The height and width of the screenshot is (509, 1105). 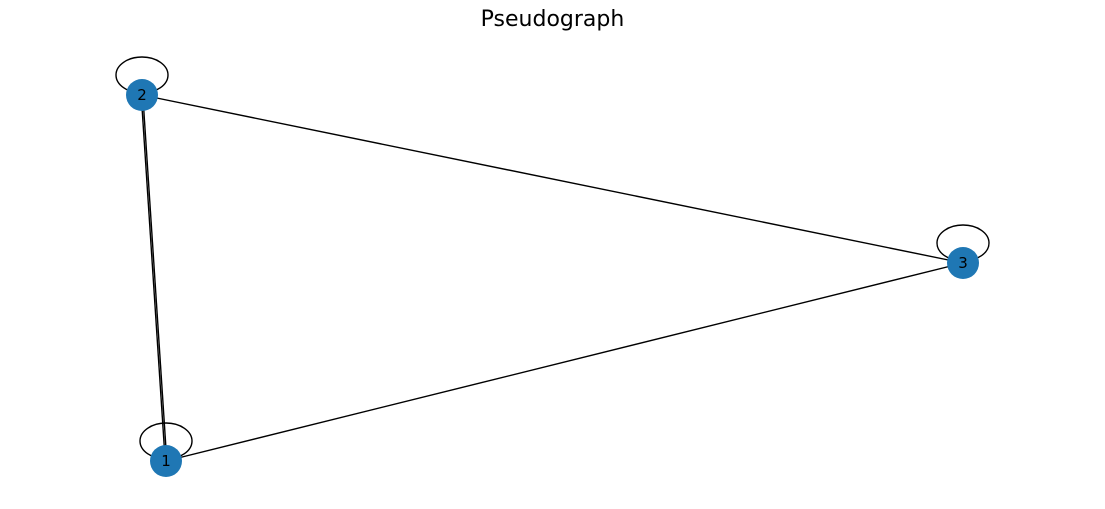 I want to click on node-label-2: 2, so click(x=142, y=95).